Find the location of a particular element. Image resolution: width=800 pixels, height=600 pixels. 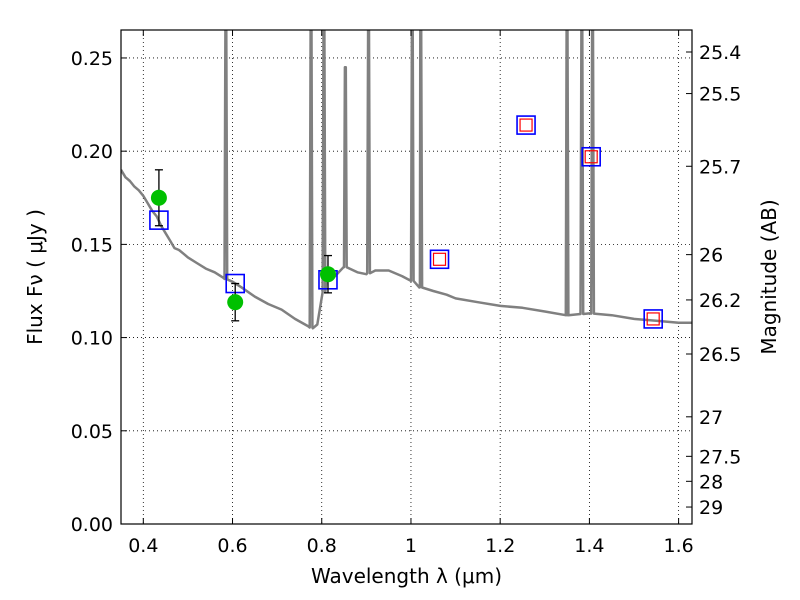

y-tick-label: 0.20 is located at coordinates (92, 152).